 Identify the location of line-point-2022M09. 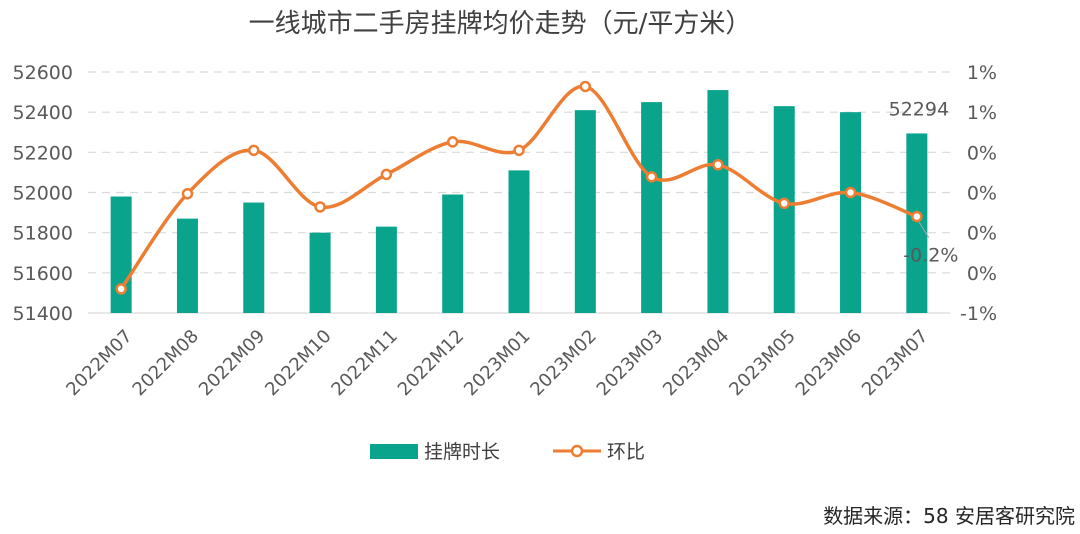
(254, 150).